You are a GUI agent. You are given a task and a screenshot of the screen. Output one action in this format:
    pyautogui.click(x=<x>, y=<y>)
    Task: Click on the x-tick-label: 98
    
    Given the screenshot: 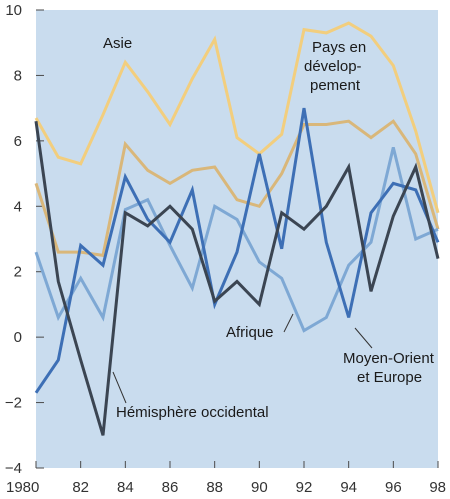 What is the action you would take?
    pyautogui.click(x=437, y=487)
    